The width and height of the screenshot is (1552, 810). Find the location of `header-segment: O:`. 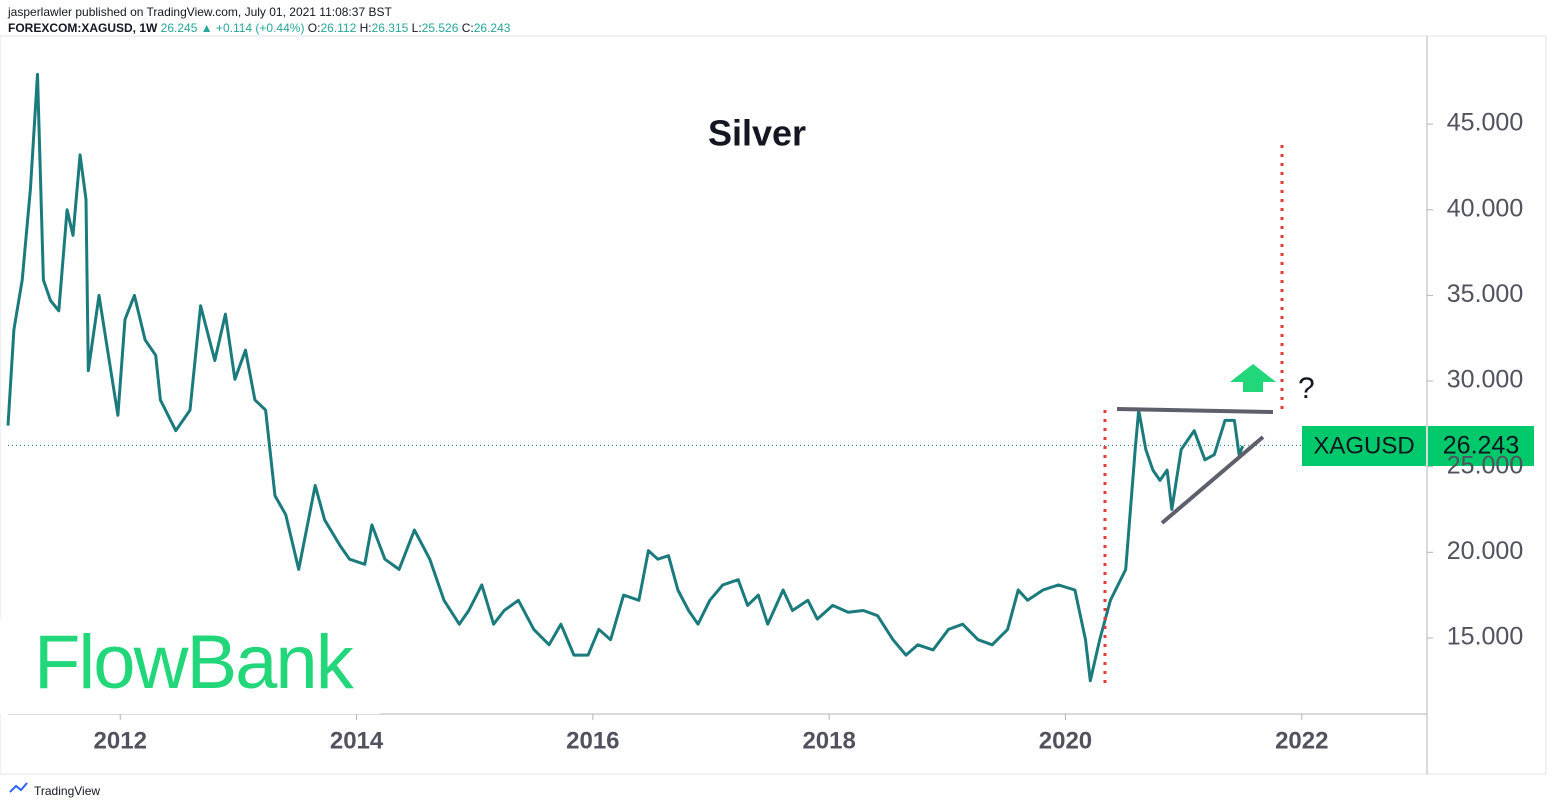

header-segment: O: is located at coordinates (314, 28).